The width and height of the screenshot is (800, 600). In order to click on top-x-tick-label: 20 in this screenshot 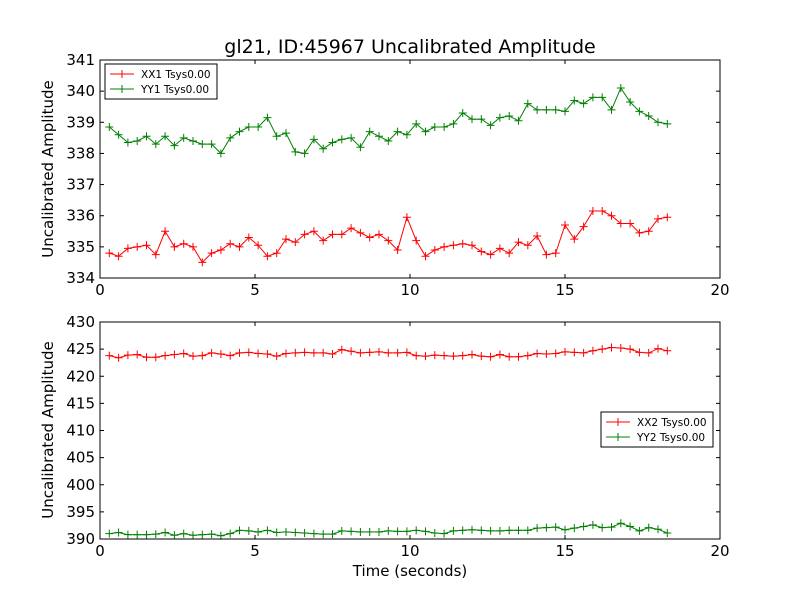, I will do `click(719, 290)`.